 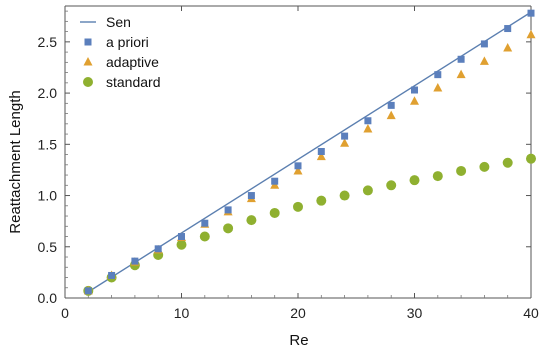 I want to click on y-tick-label: 2.0, so click(x=48, y=93).